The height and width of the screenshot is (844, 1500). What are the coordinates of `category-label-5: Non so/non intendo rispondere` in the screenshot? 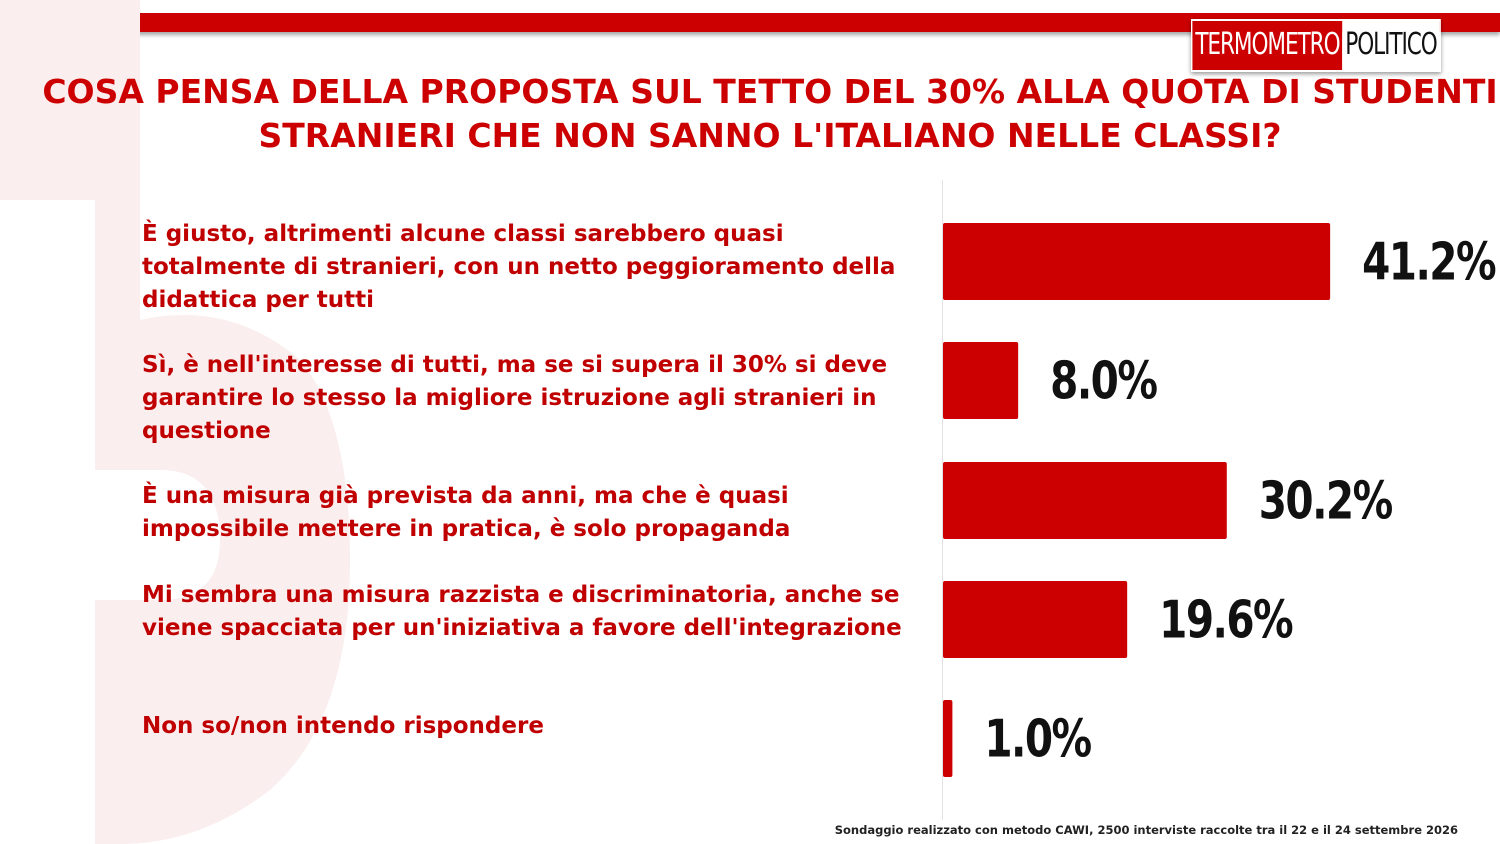 It's located at (343, 726).